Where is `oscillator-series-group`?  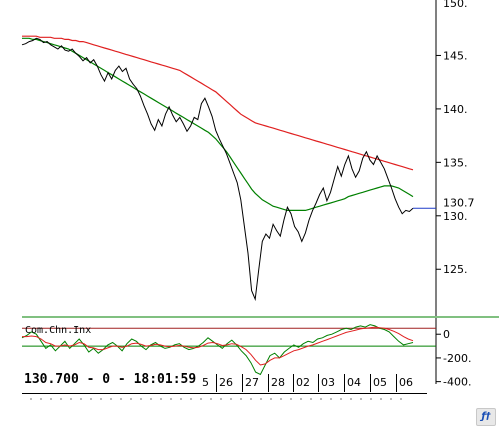
oscillator-series-group is located at coordinates (228, 350).